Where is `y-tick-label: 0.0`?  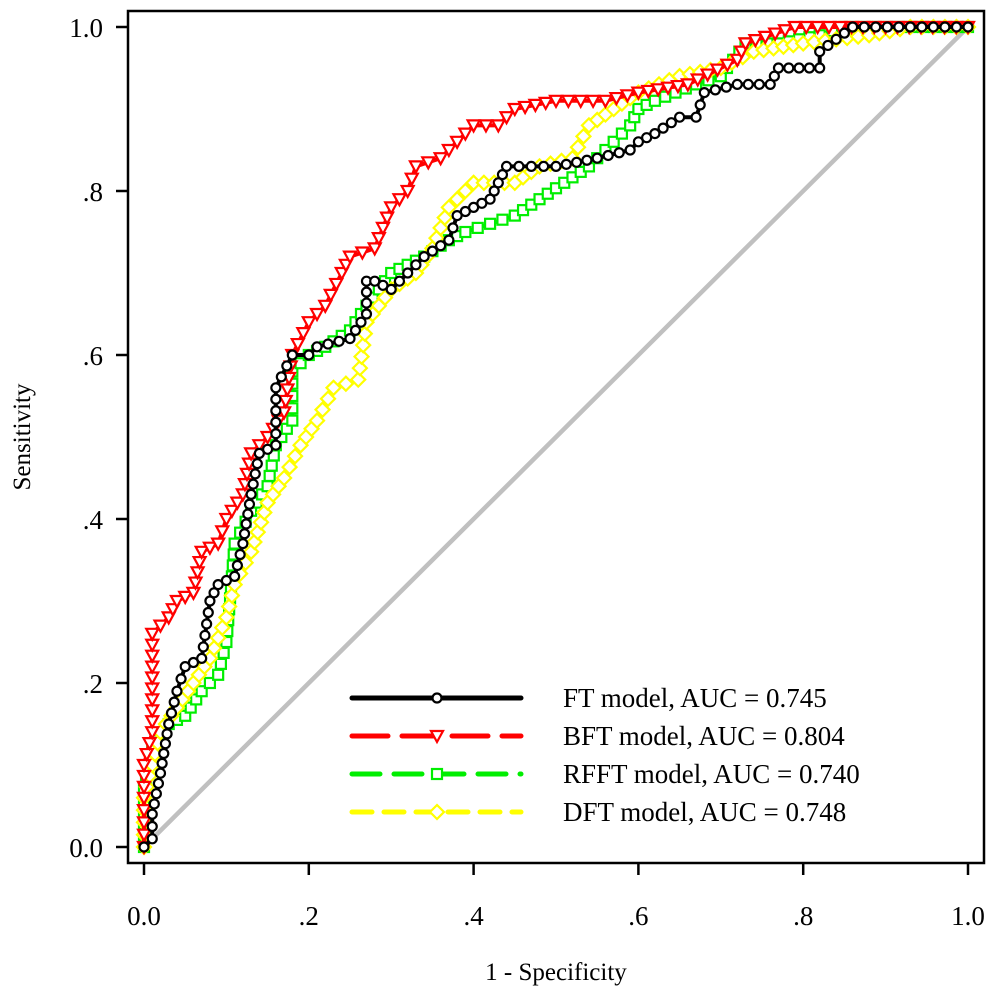
y-tick-label: 0.0 is located at coordinates (86, 848).